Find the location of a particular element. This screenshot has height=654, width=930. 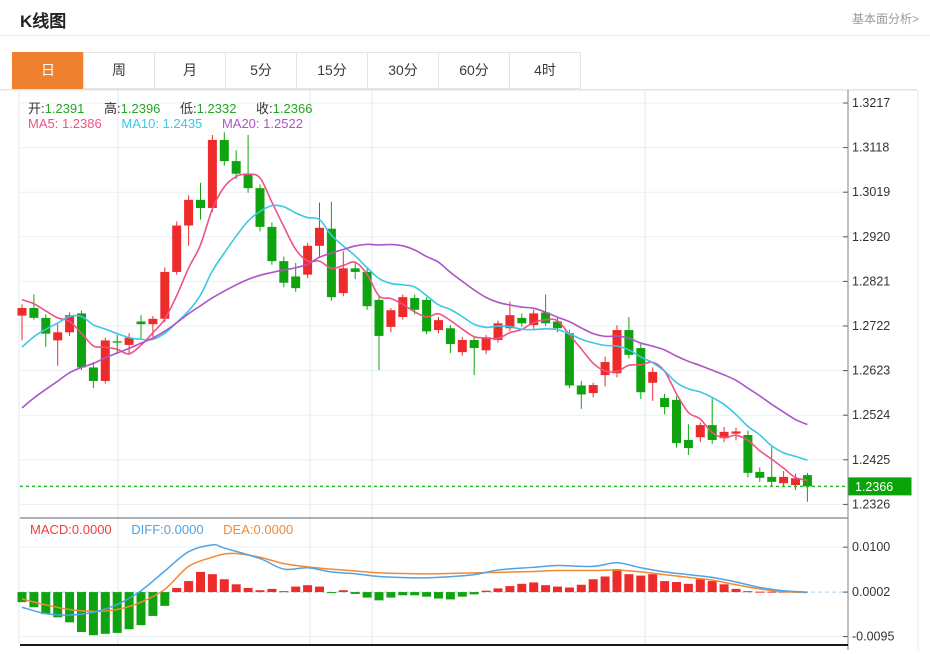

macd-histogram is located at coordinates (403, 602).